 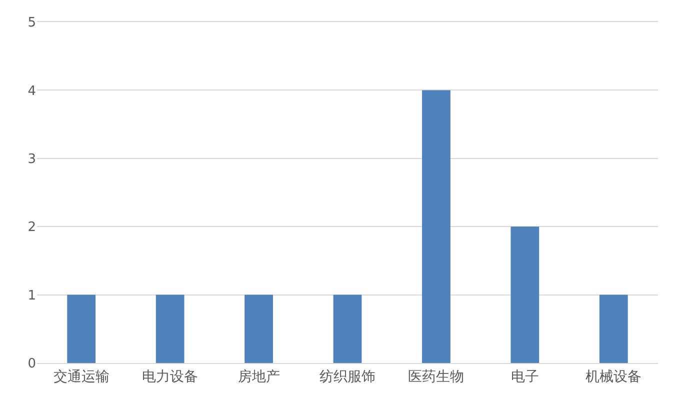 What do you see at coordinates (170, 376) in the screenshot?
I see `x-tick-label: 电力设备` at bounding box center [170, 376].